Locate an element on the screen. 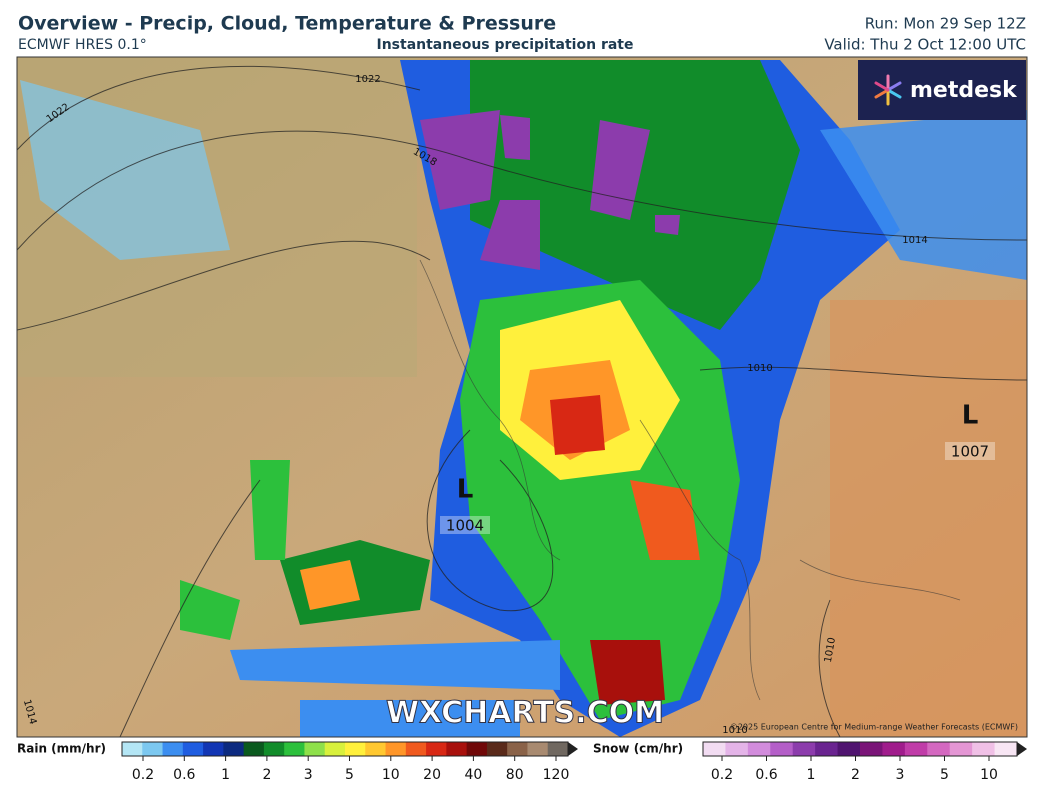 This screenshot has height=804, width=1043. watermark: WXCHARTS.COM is located at coordinates (525, 713).